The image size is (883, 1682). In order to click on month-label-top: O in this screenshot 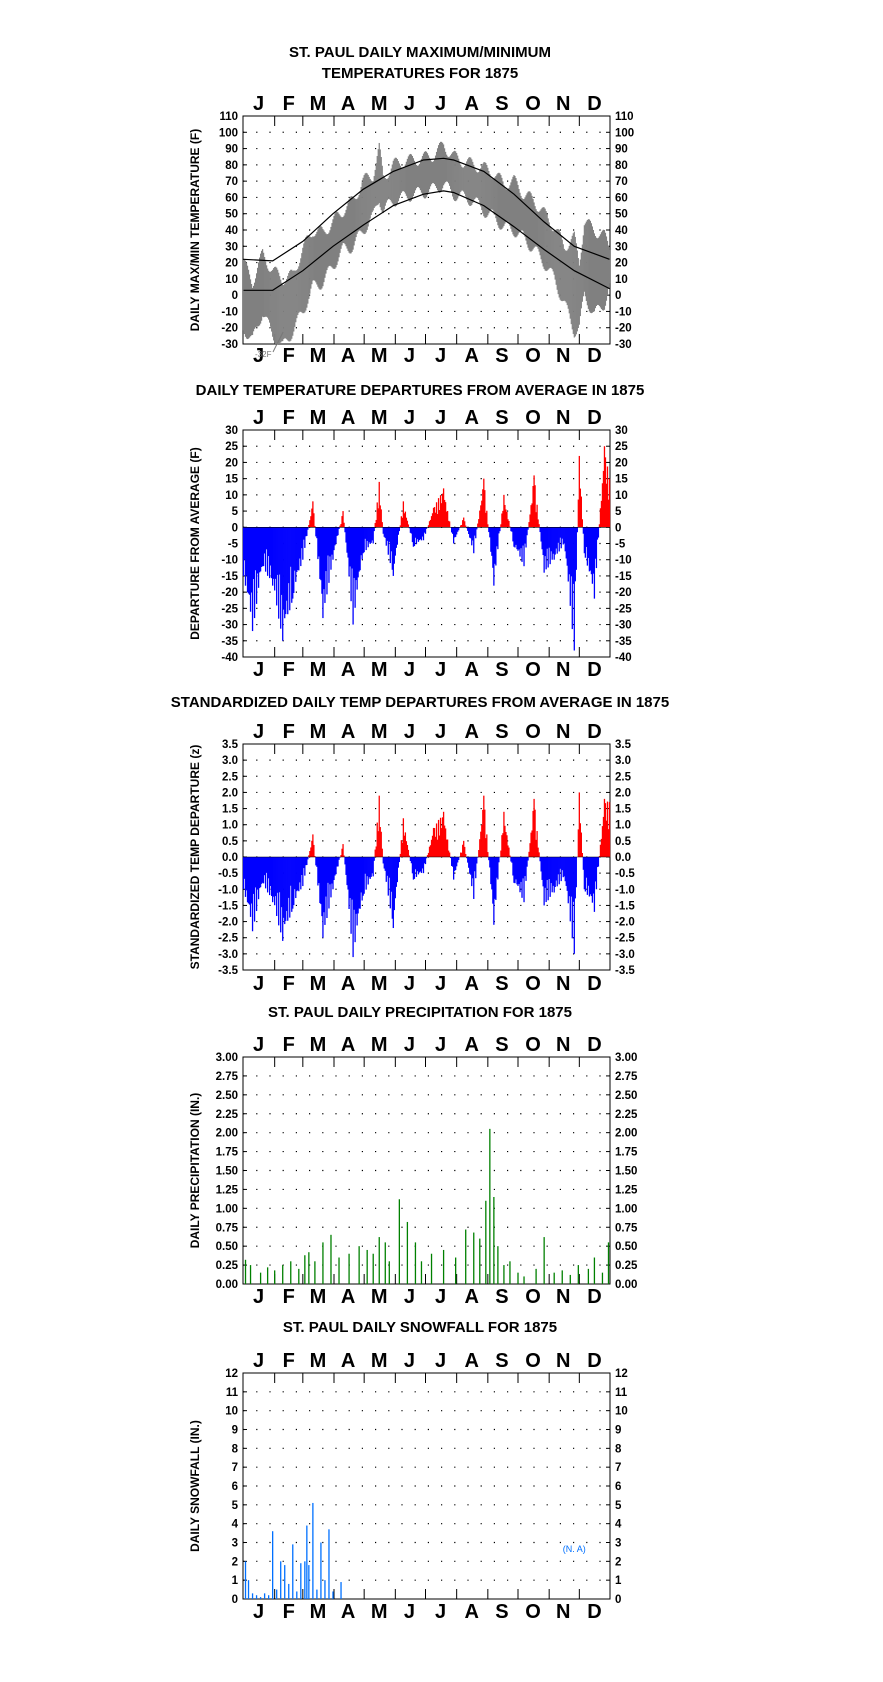, I will do `click(533, 104)`.